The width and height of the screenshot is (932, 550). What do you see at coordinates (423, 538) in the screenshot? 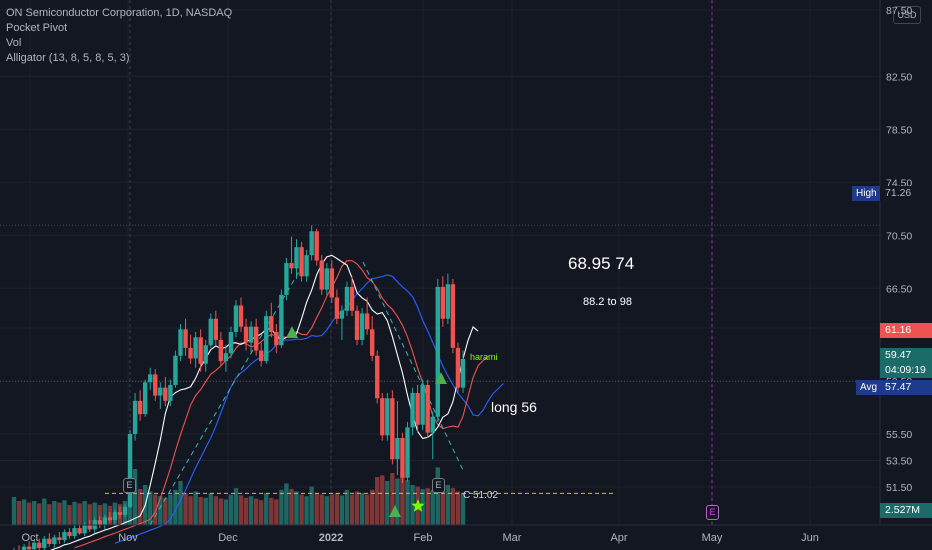
I see `x-tick-label: Feb` at bounding box center [423, 538].